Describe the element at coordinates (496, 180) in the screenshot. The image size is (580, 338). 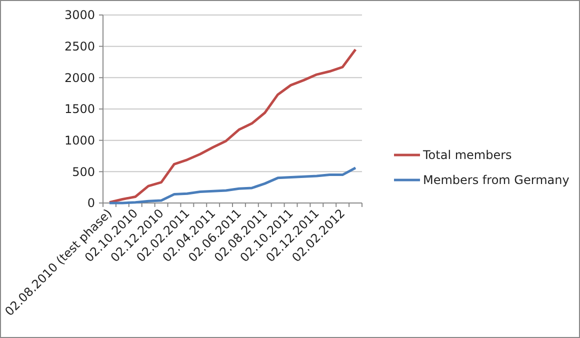
I see `legend-label: Members from Germany` at that location.